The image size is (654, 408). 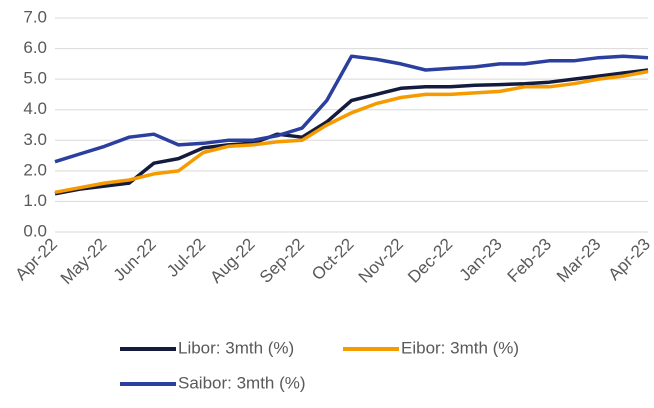 I want to click on x-tick-label: Oct-22, so click(x=333, y=260).